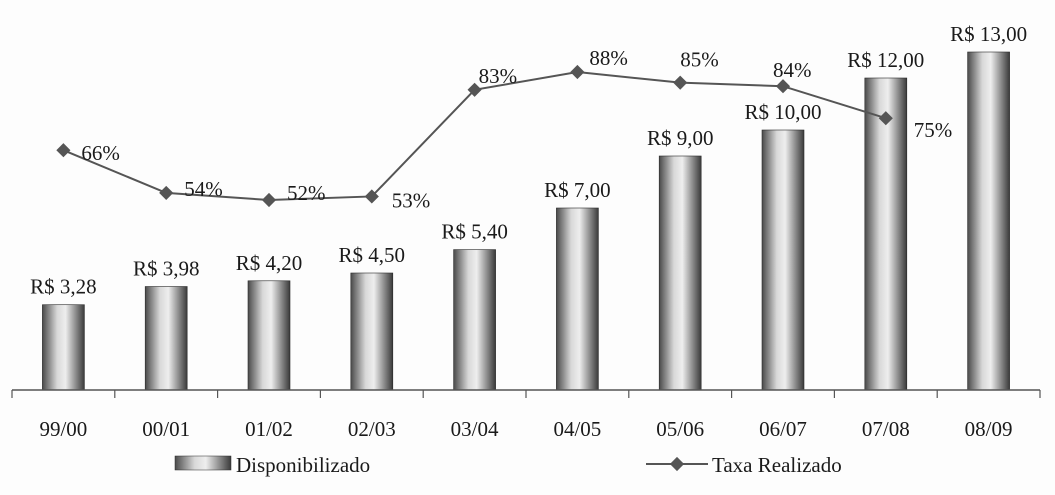 The image size is (1055, 495). I want to click on legend-label-disponibilizado: Disponibilizado, so click(303, 465).